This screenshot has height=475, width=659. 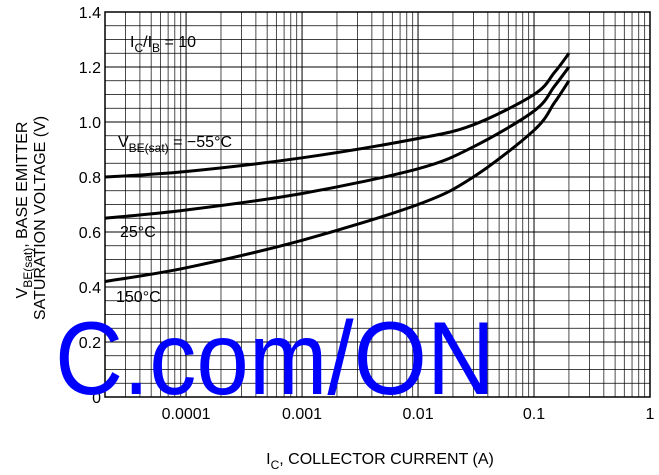 I want to click on y-tick-label: 0.8, so click(x=90, y=178).